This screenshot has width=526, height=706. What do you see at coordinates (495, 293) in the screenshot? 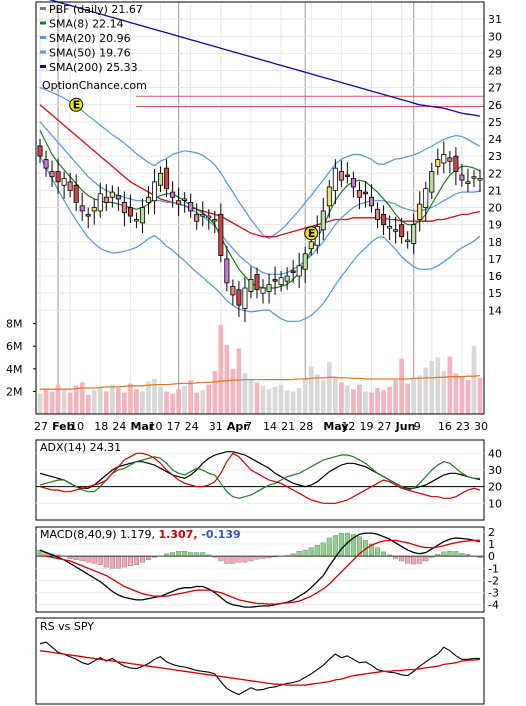
I see `price-y-tick-label: 15` at bounding box center [495, 293].